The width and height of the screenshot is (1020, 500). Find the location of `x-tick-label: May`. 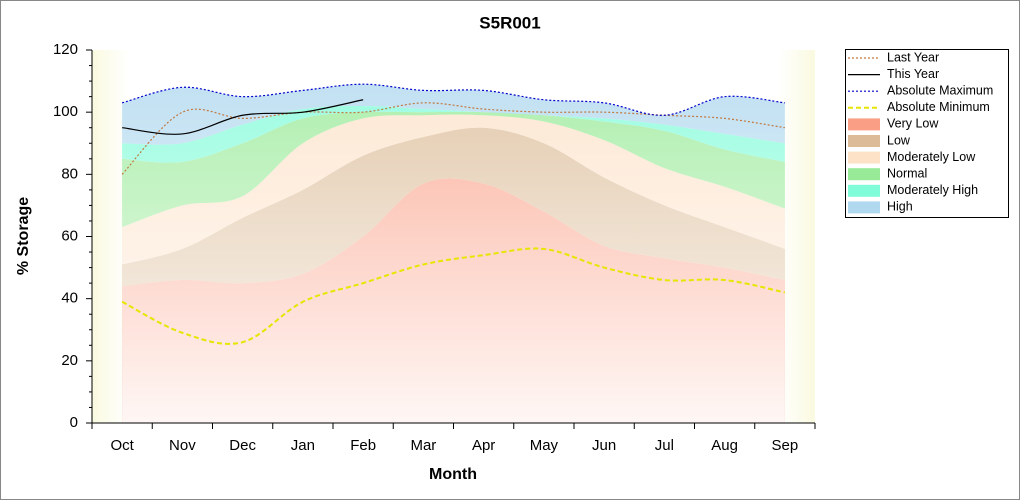

x-tick-label: May is located at coordinates (544, 445).